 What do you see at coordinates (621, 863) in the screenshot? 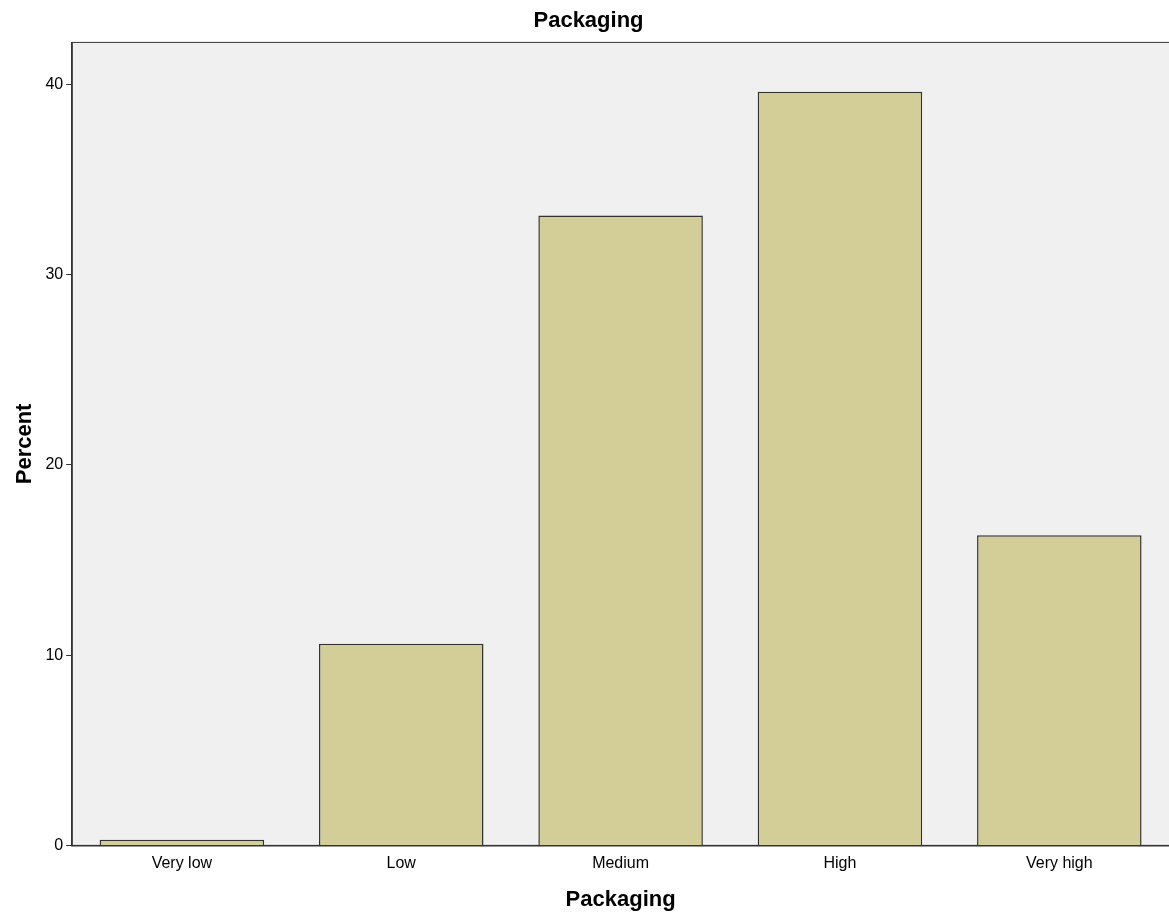
I see `x-tick-label: Medium` at bounding box center [621, 863].